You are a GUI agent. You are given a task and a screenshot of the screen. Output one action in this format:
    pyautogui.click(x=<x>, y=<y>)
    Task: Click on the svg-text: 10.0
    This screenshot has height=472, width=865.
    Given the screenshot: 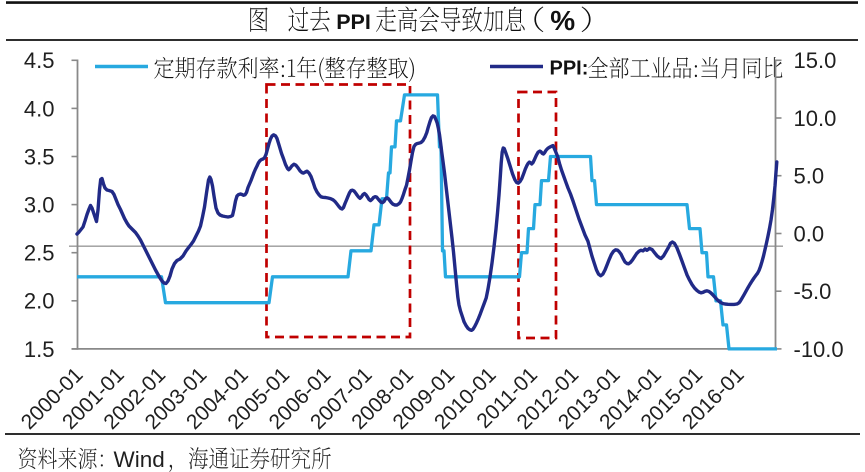 What is the action you would take?
    pyautogui.click(x=815, y=118)
    